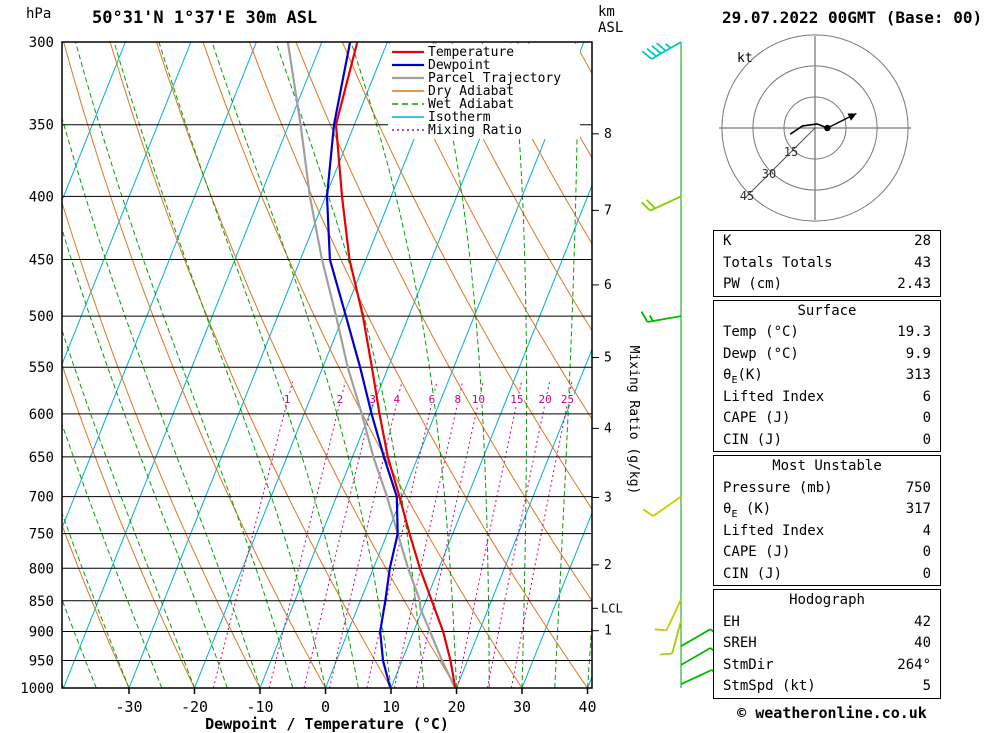 The width and height of the screenshot is (1000, 733). Describe the element at coordinates (41, 415) in the screenshot. I see `svg-text: 600` at that location.